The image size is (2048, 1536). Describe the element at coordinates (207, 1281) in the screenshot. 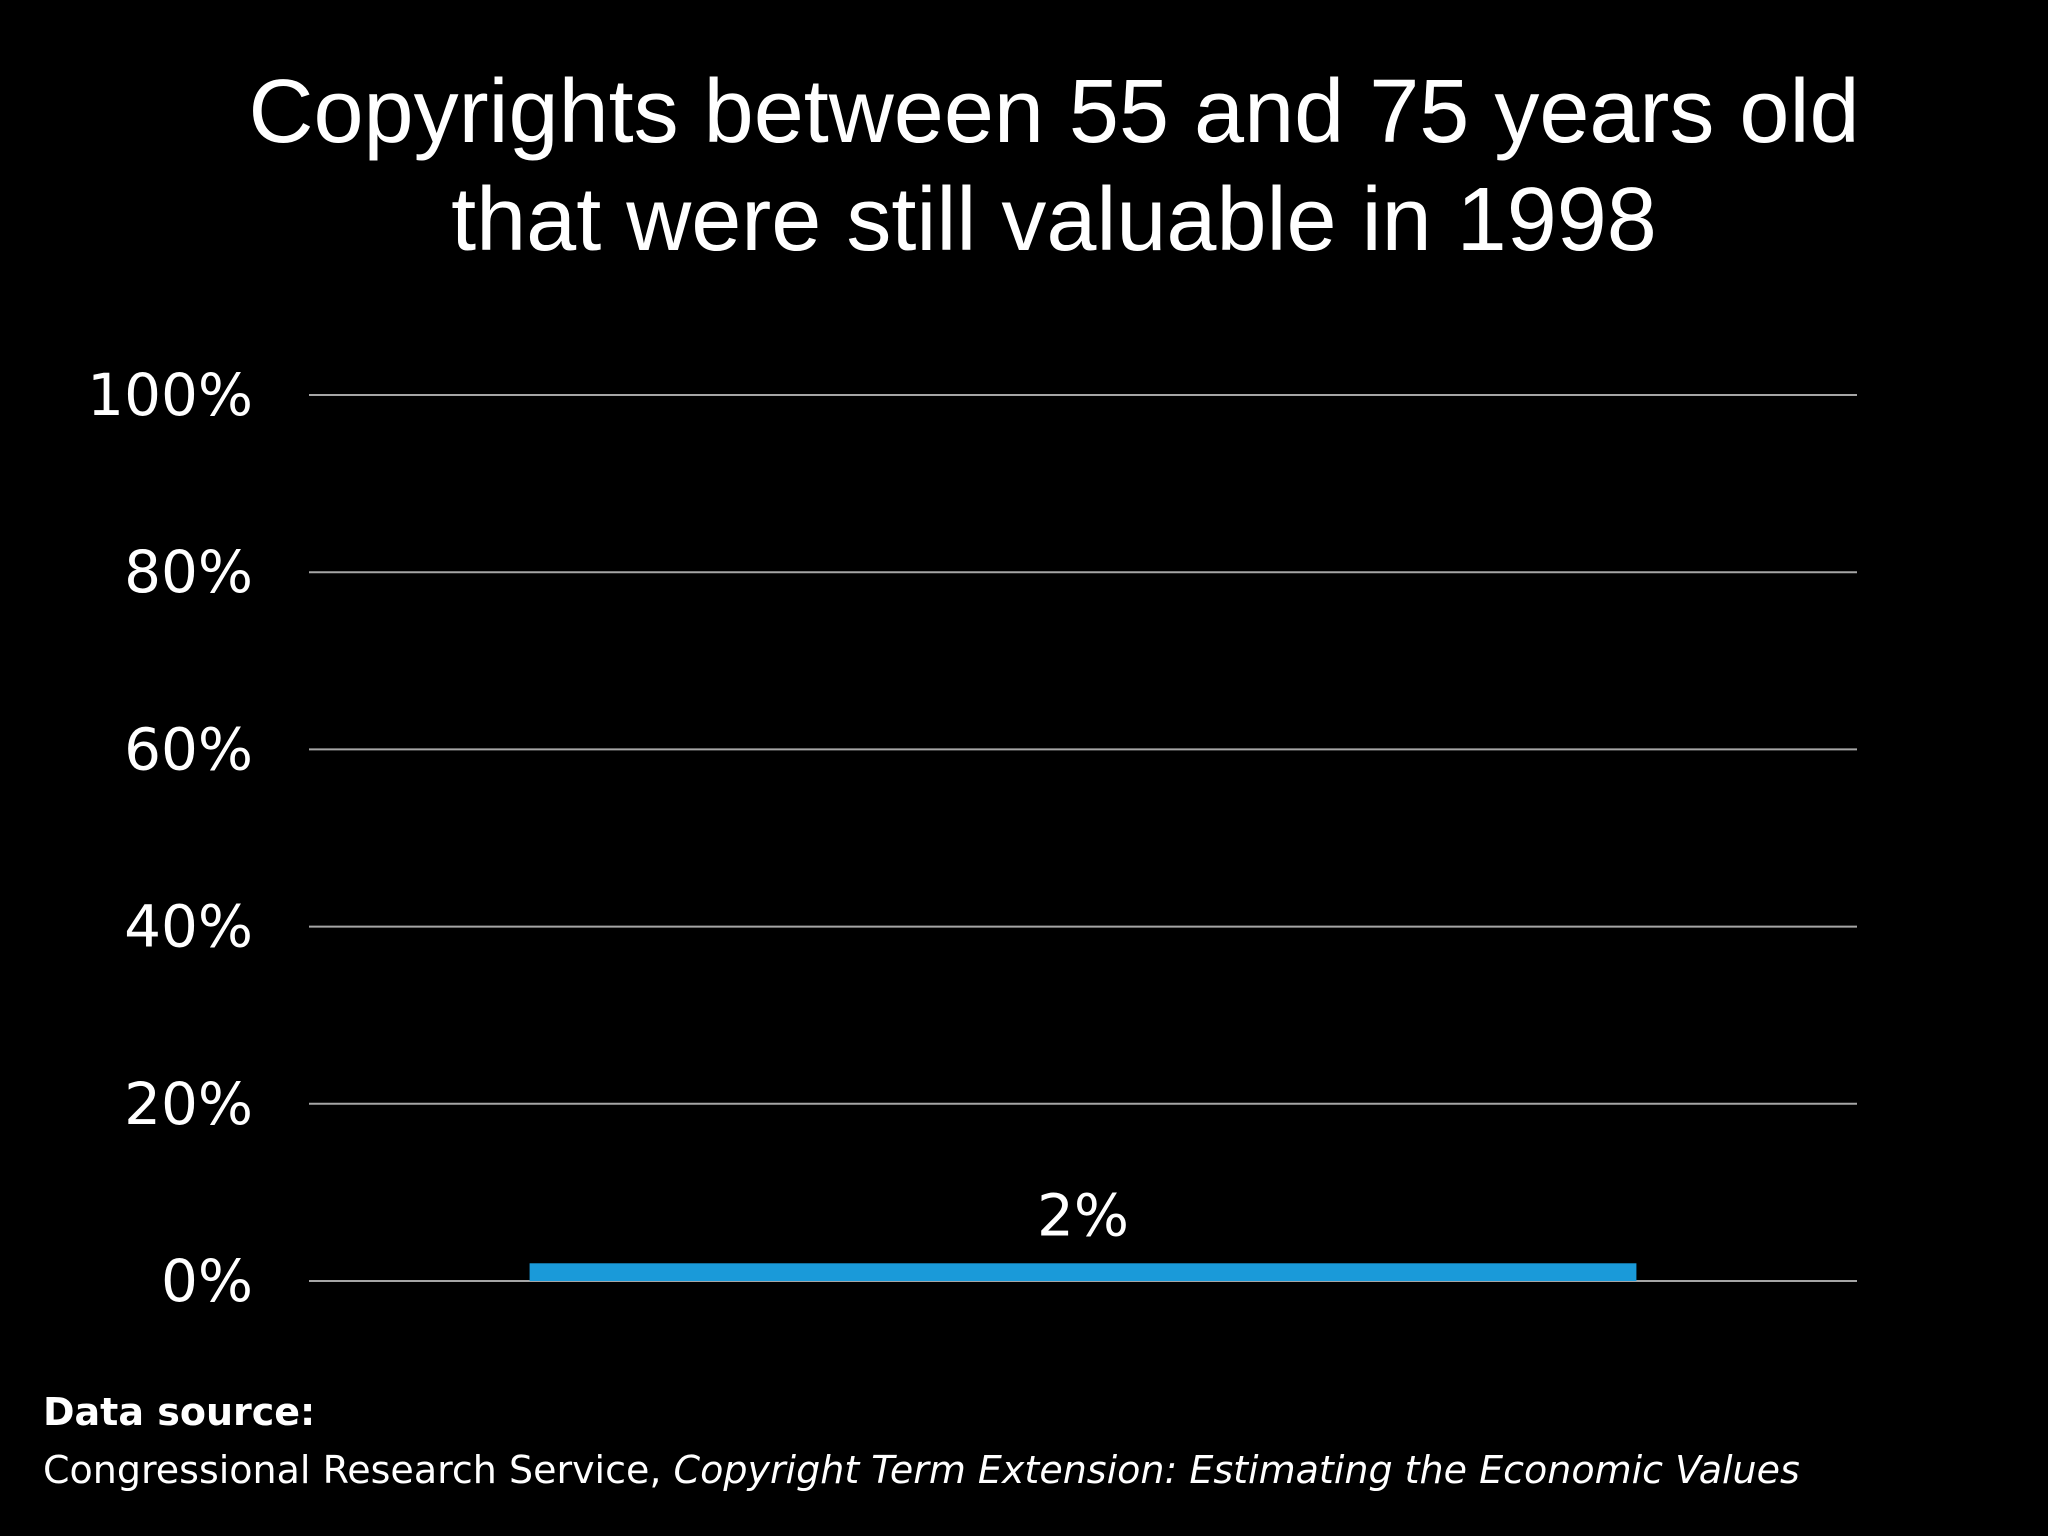

I see `y-tick-label: 0%` at that location.